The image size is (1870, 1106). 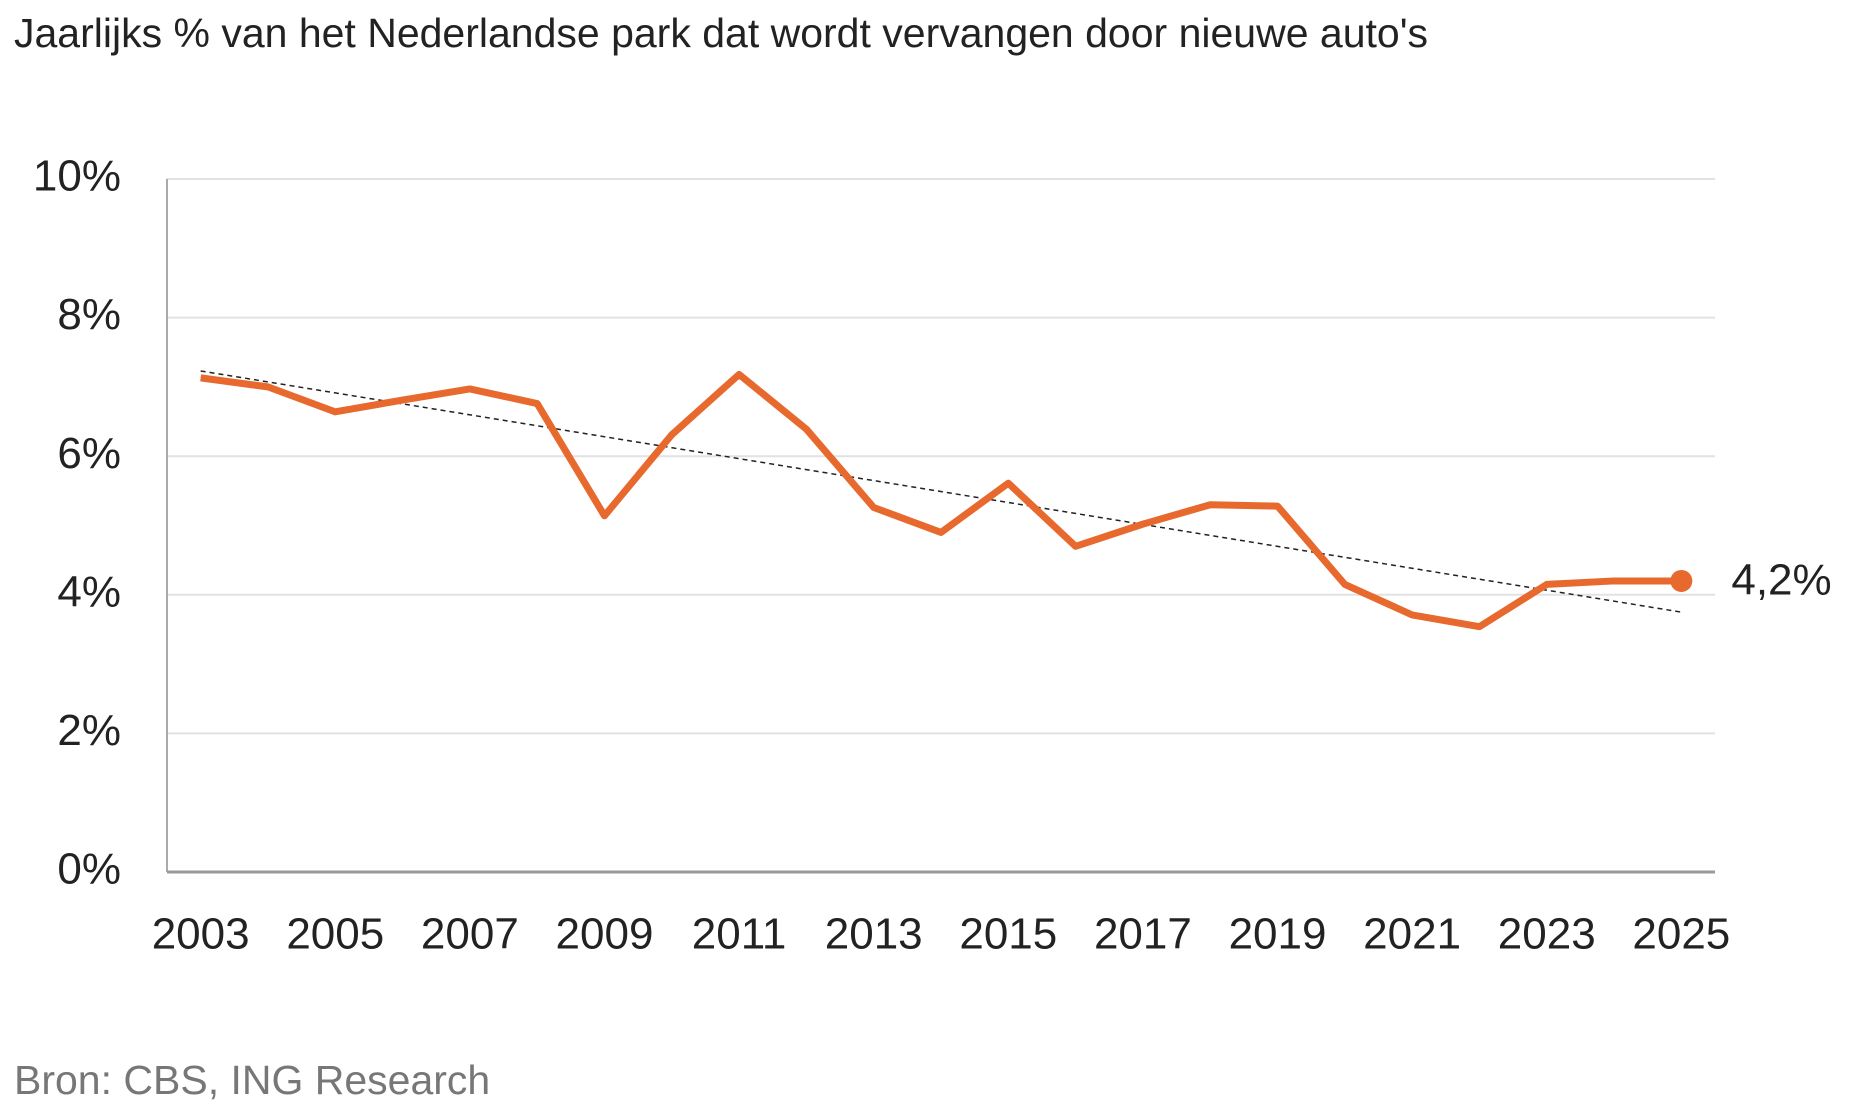 What do you see at coordinates (739, 934) in the screenshot?
I see `x-tick-label: 2011` at bounding box center [739, 934].